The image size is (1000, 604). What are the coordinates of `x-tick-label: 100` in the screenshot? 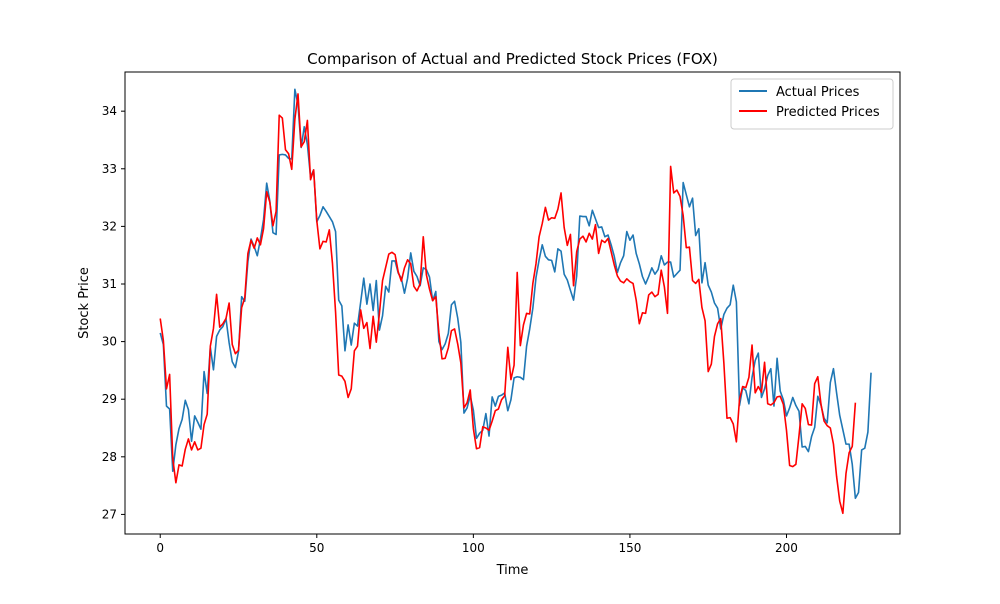 It's located at (473, 548).